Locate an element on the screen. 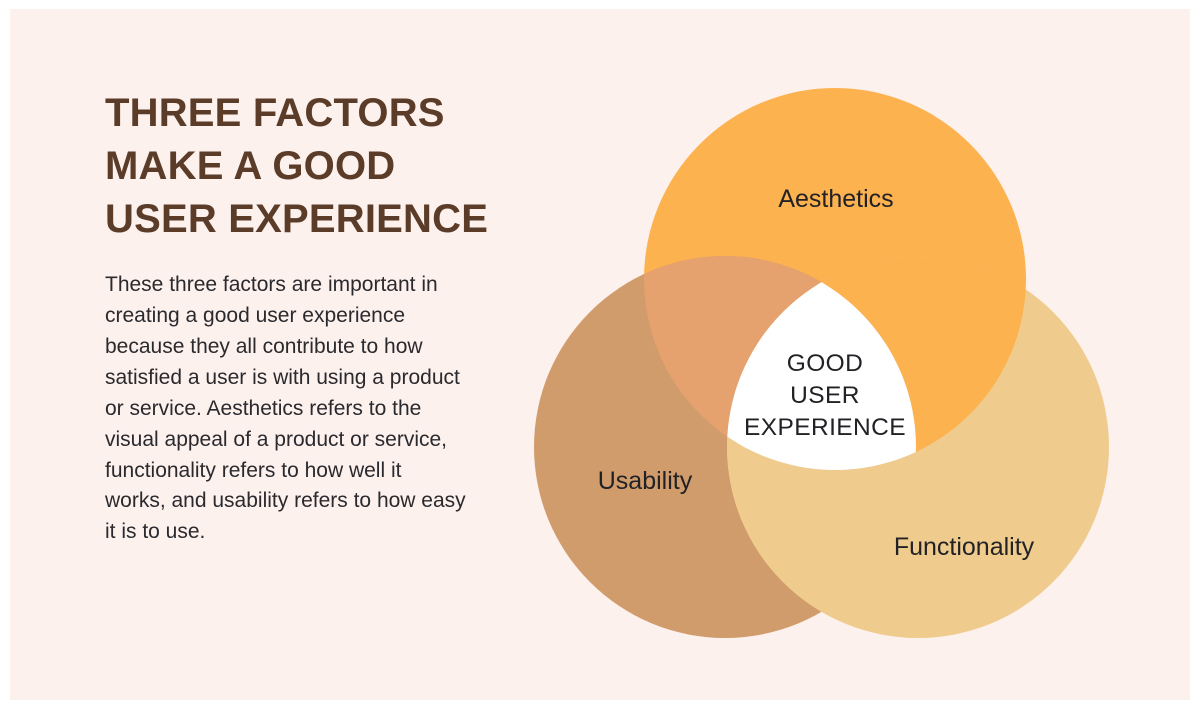  venn-center-label-line3: EXPERIENCE is located at coordinates (825, 427).